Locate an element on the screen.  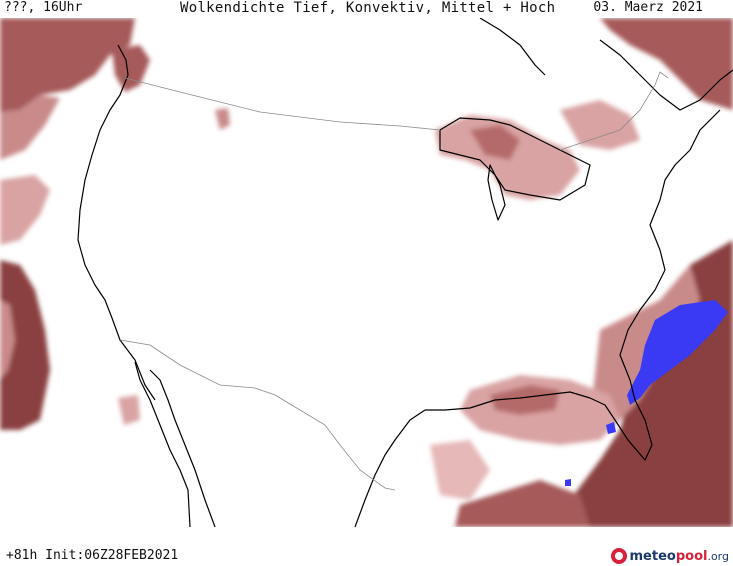
meteopool-logo-text: meteopool.org is located at coordinates (680, 556).